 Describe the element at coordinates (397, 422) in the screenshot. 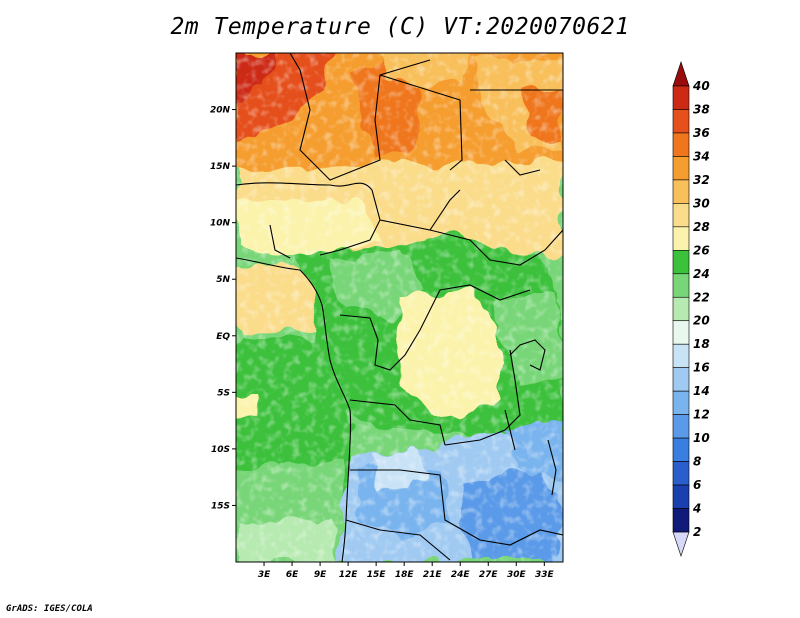

I see `border-drc-angola` at that location.